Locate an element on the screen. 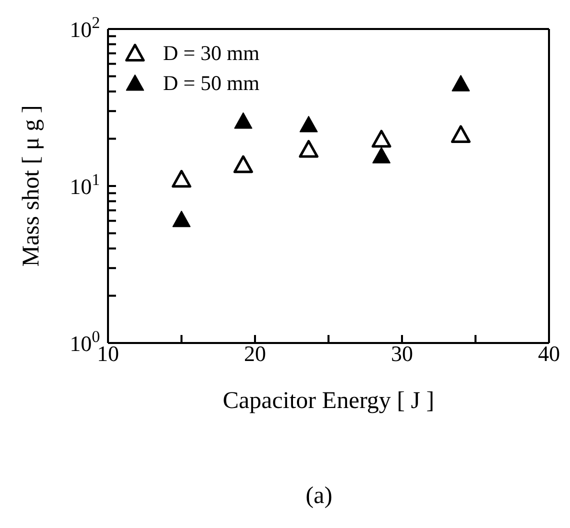  x-axis-title: Capacitor Energy [ J ] is located at coordinates (328, 401).